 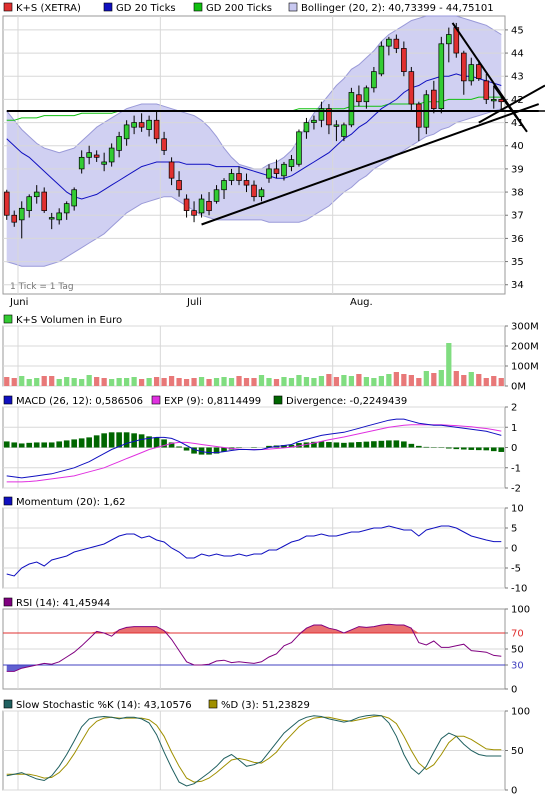 I want to click on momentum-panel: Momentum (20): 1,62 -10 -5 0 5 10, so click(x=264, y=545).